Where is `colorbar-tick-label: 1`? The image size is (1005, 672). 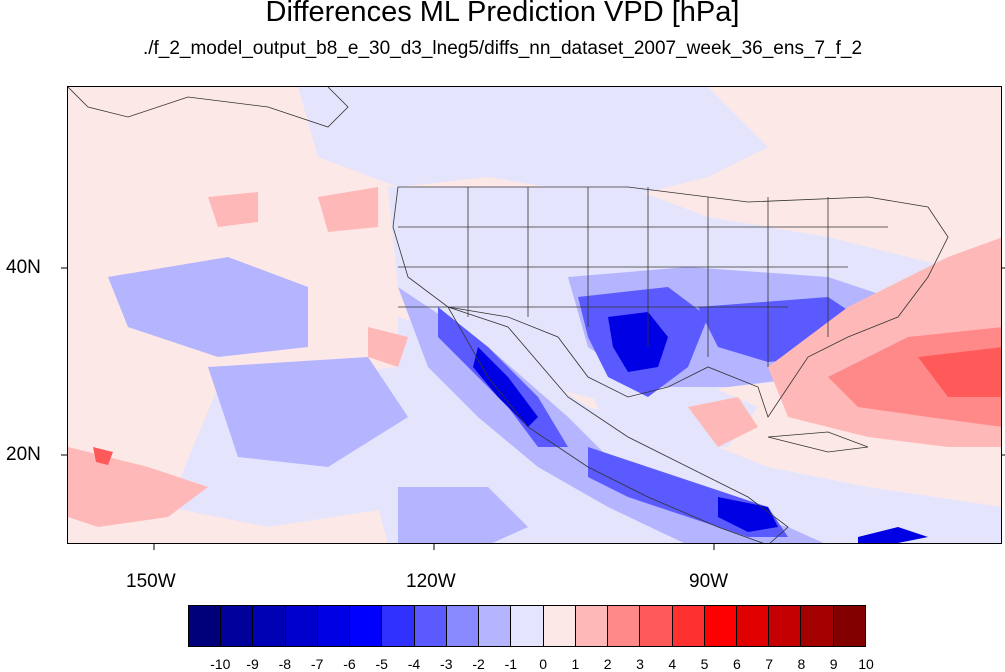 colorbar-tick-label: 1 is located at coordinates (575, 664).